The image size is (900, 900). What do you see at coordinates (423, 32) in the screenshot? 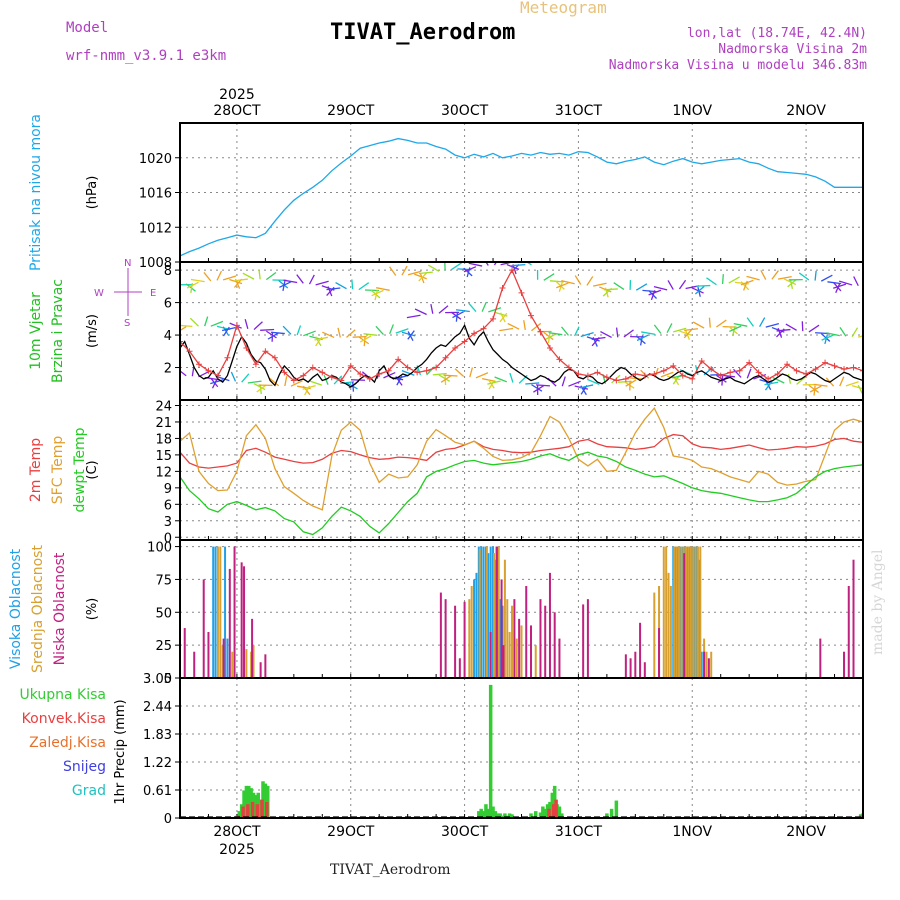
I see `page-title: TIVAT_Aerodrom` at bounding box center [423, 32].